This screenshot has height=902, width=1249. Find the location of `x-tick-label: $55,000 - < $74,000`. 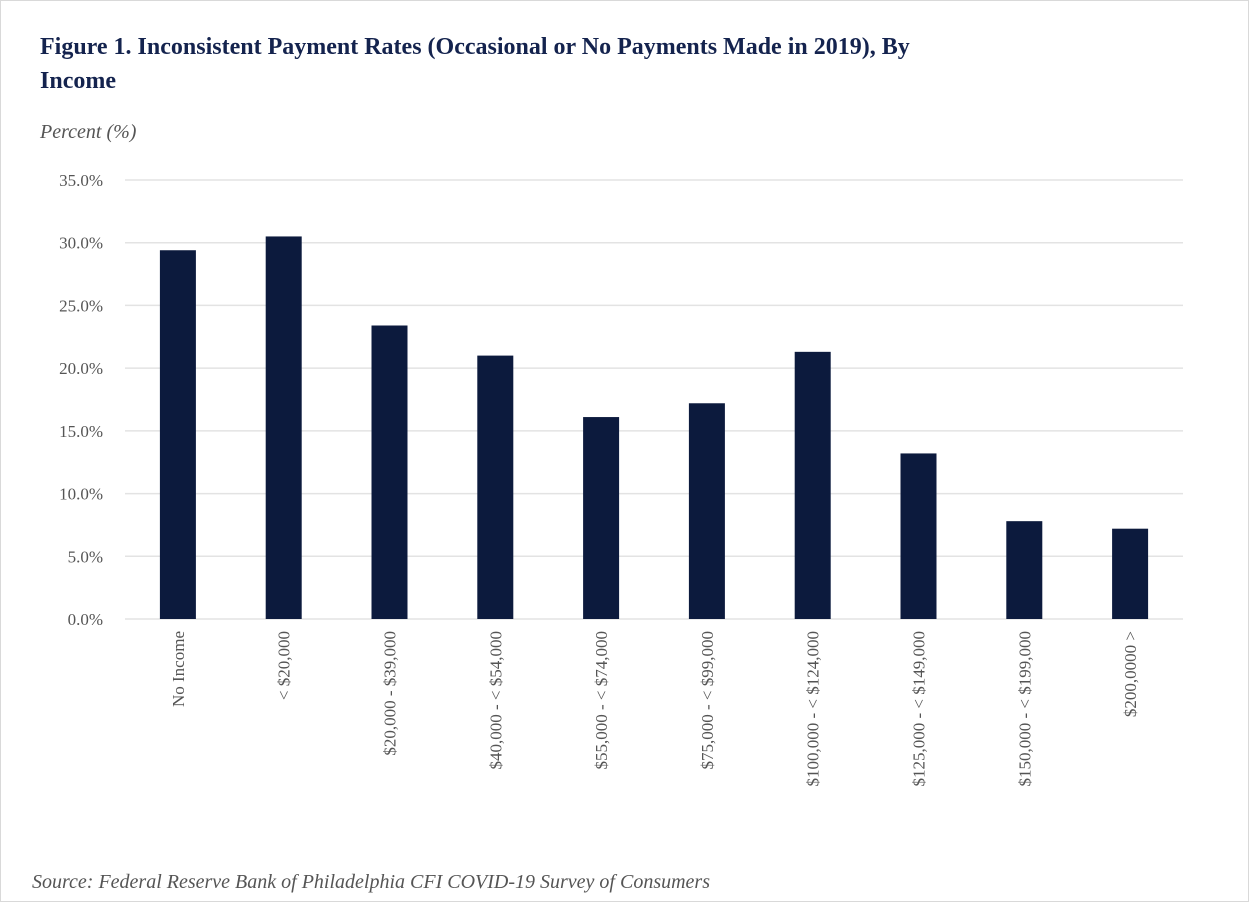

x-tick-label: $55,000 - < $74,000 is located at coordinates (601, 700).